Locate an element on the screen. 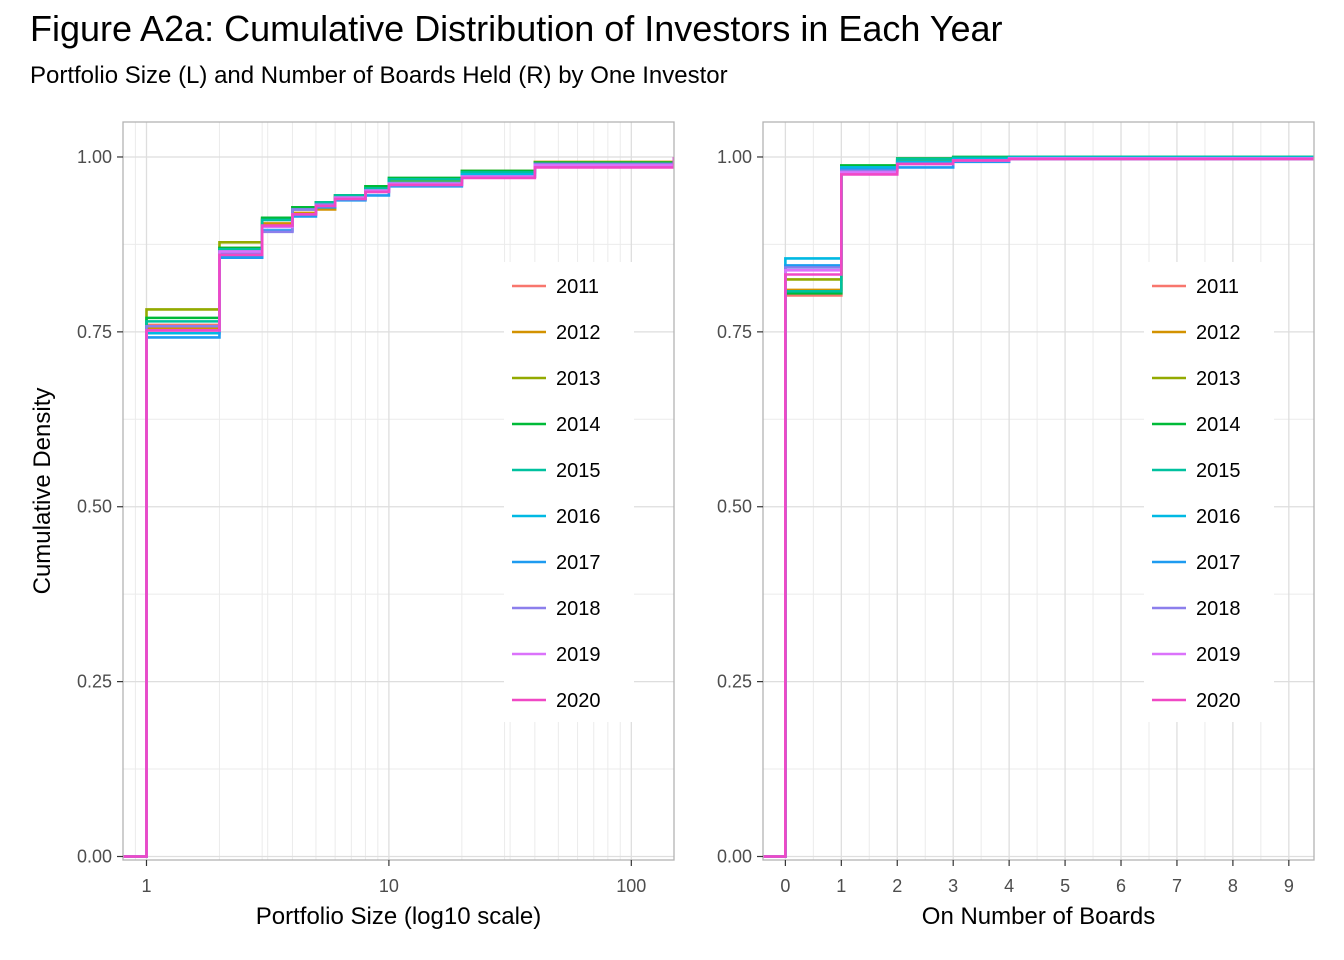 The height and width of the screenshot is (960, 1344). right-x-tick-label: 8 is located at coordinates (1233, 886).